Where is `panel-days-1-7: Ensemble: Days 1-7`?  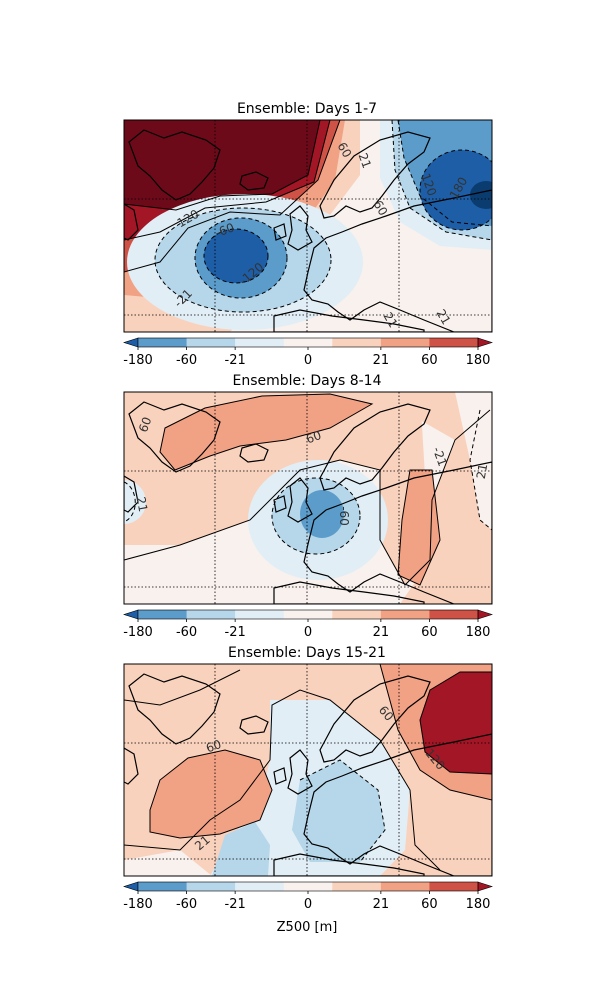
panel-days-1-7: Ensemble: Days 1-7 is located at coordinates (308, 217).